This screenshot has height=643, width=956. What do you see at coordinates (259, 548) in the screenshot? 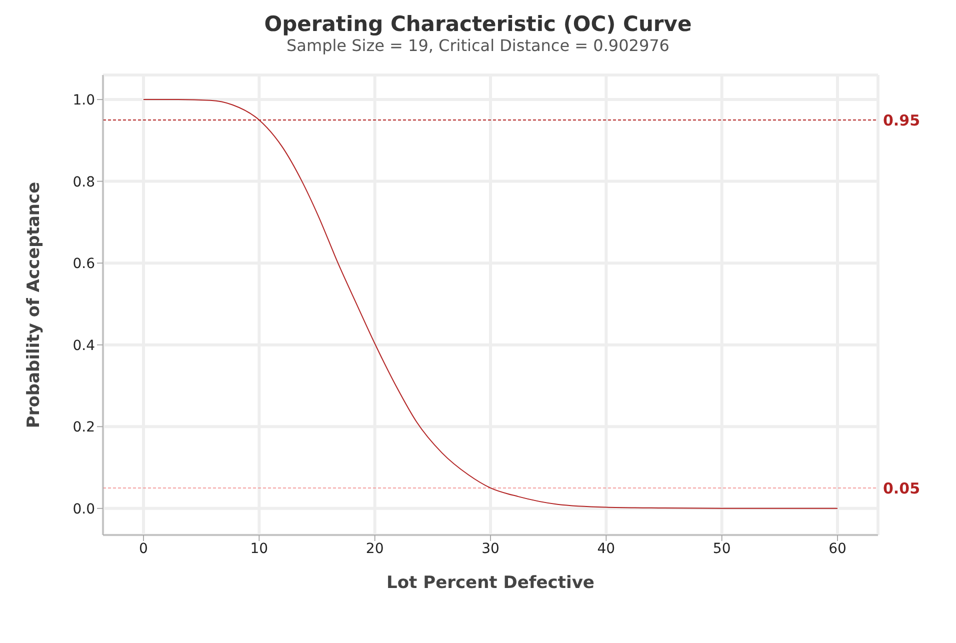
I see `x-tick-label: 10` at bounding box center [259, 548].